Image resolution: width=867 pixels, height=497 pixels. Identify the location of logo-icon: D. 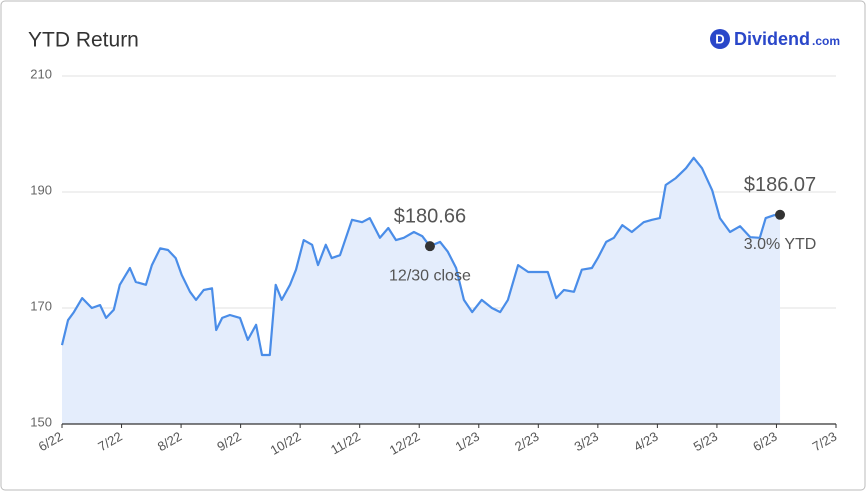
(719, 38).